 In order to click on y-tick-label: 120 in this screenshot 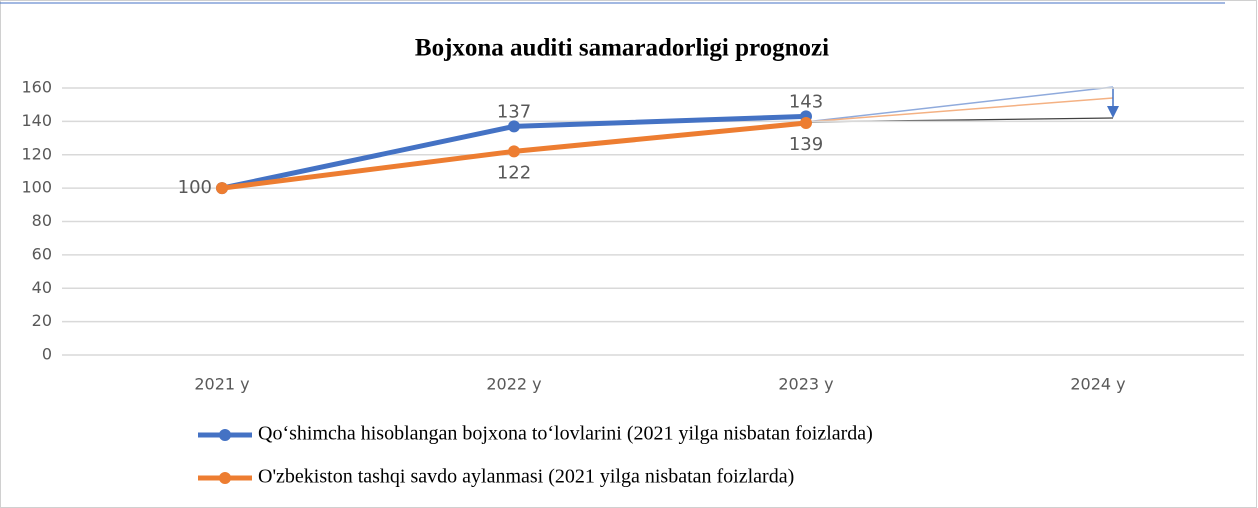, I will do `click(36, 153)`.